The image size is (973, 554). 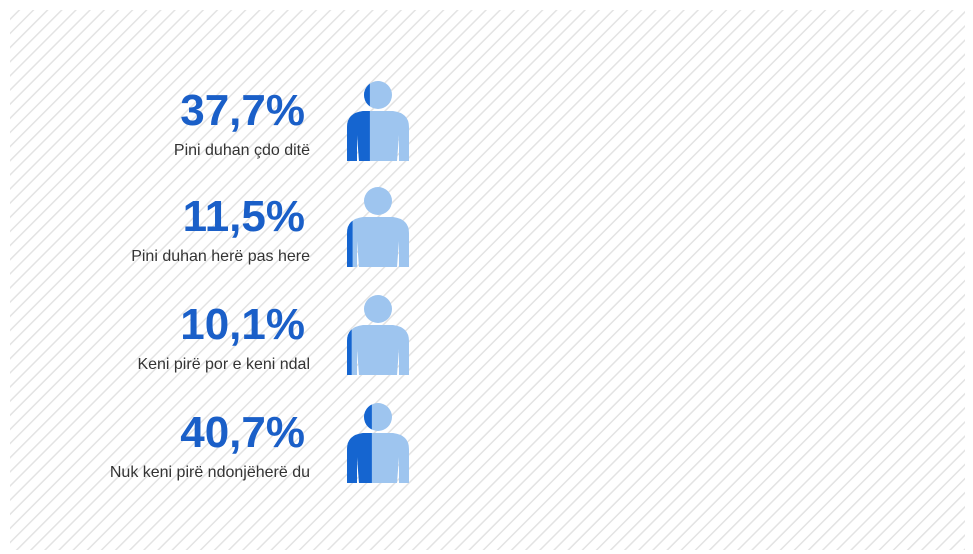 I want to click on value-label: 10,1%, so click(x=242, y=324).